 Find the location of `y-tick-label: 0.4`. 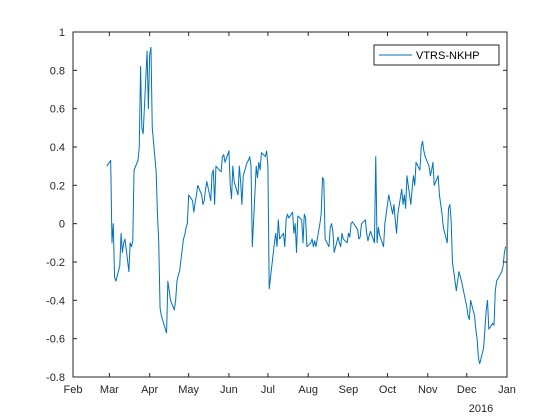

y-tick-label: 0.4 is located at coordinates (57, 148).